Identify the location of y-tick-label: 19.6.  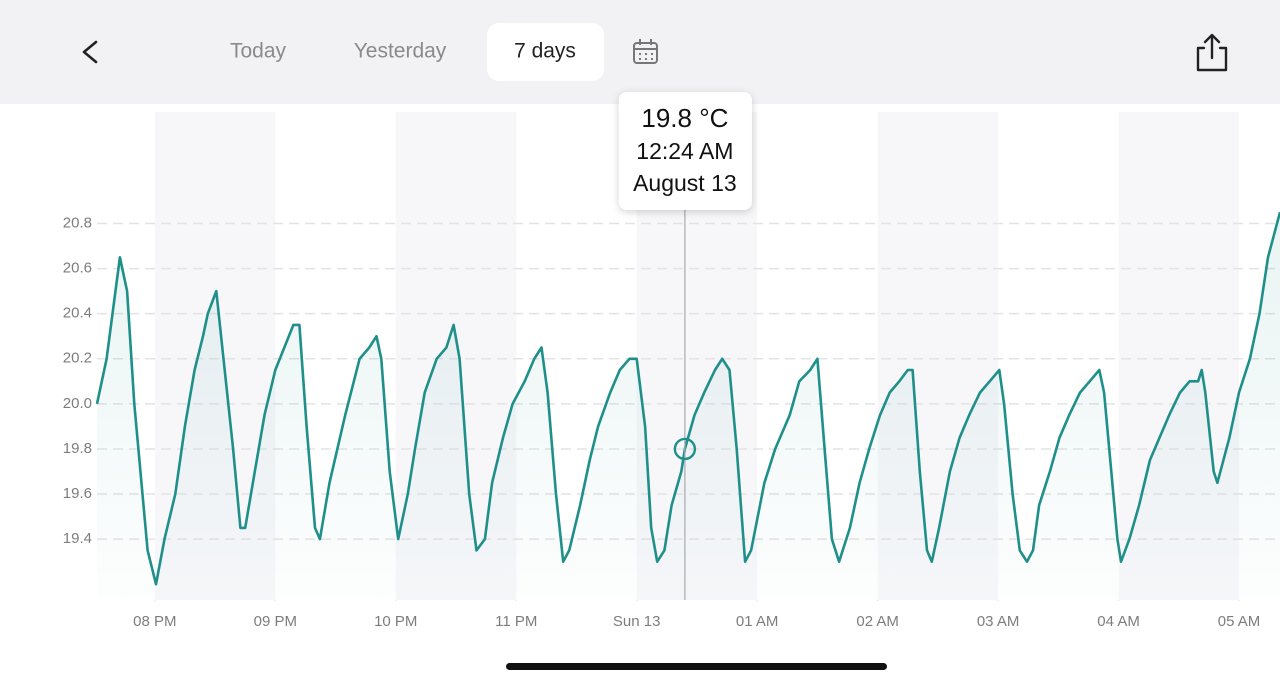
(77, 493).